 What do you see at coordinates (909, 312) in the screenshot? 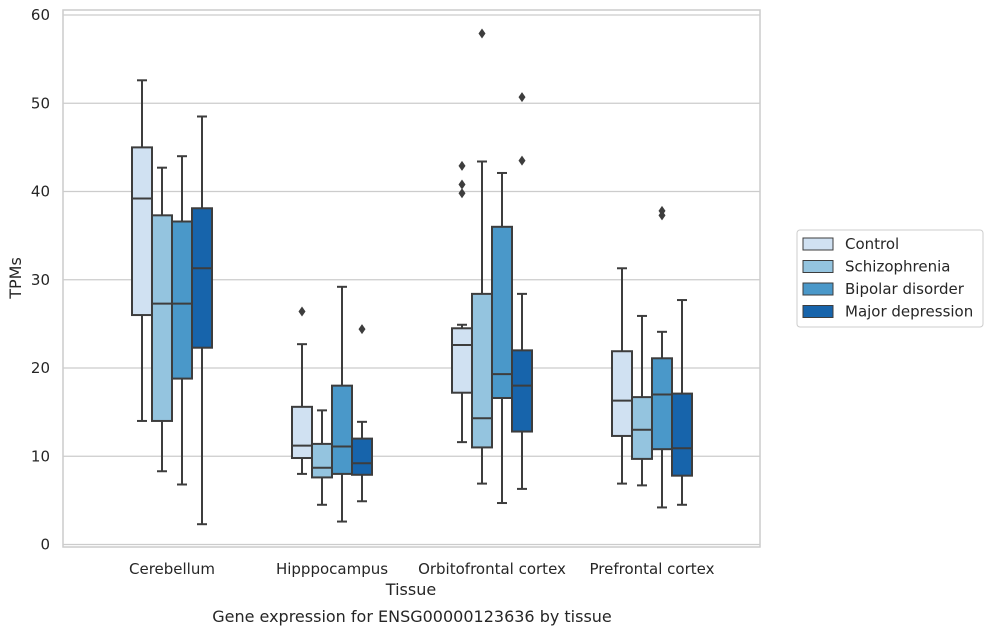
I see `legend-label: Major depression` at bounding box center [909, 312].